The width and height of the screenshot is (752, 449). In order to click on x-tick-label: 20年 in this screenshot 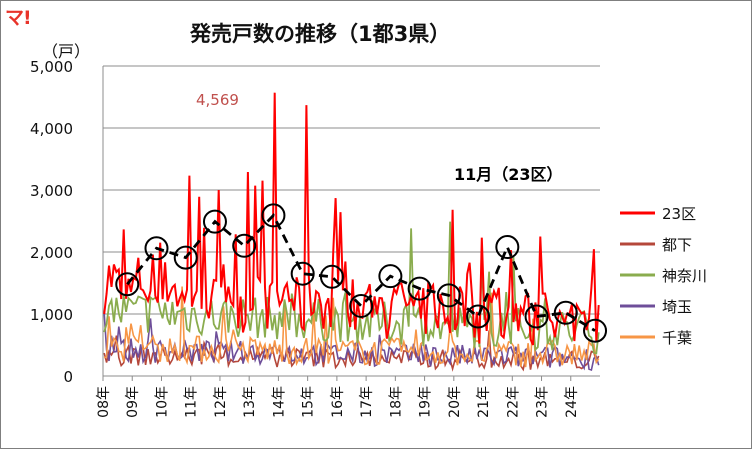, I will do `click(455, 402)`.